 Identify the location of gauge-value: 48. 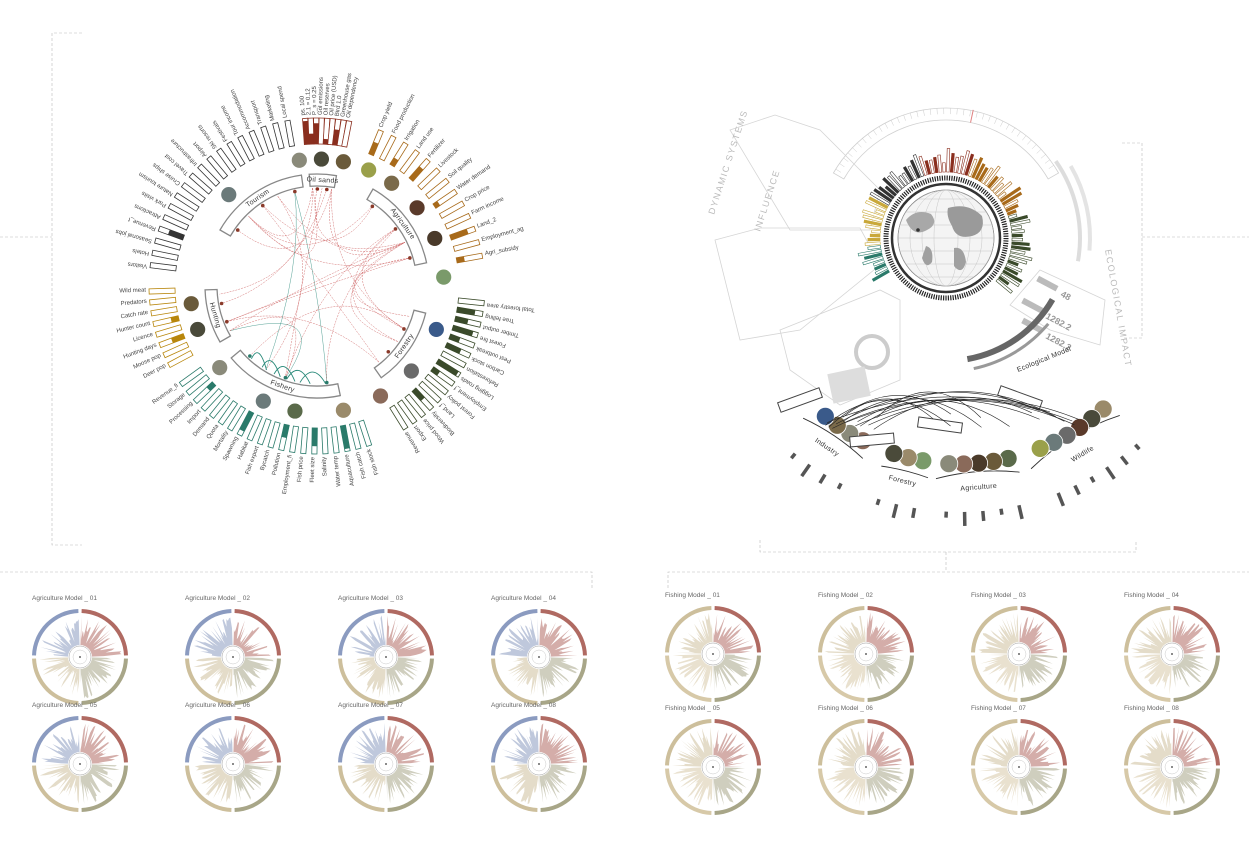
(1066, 296).